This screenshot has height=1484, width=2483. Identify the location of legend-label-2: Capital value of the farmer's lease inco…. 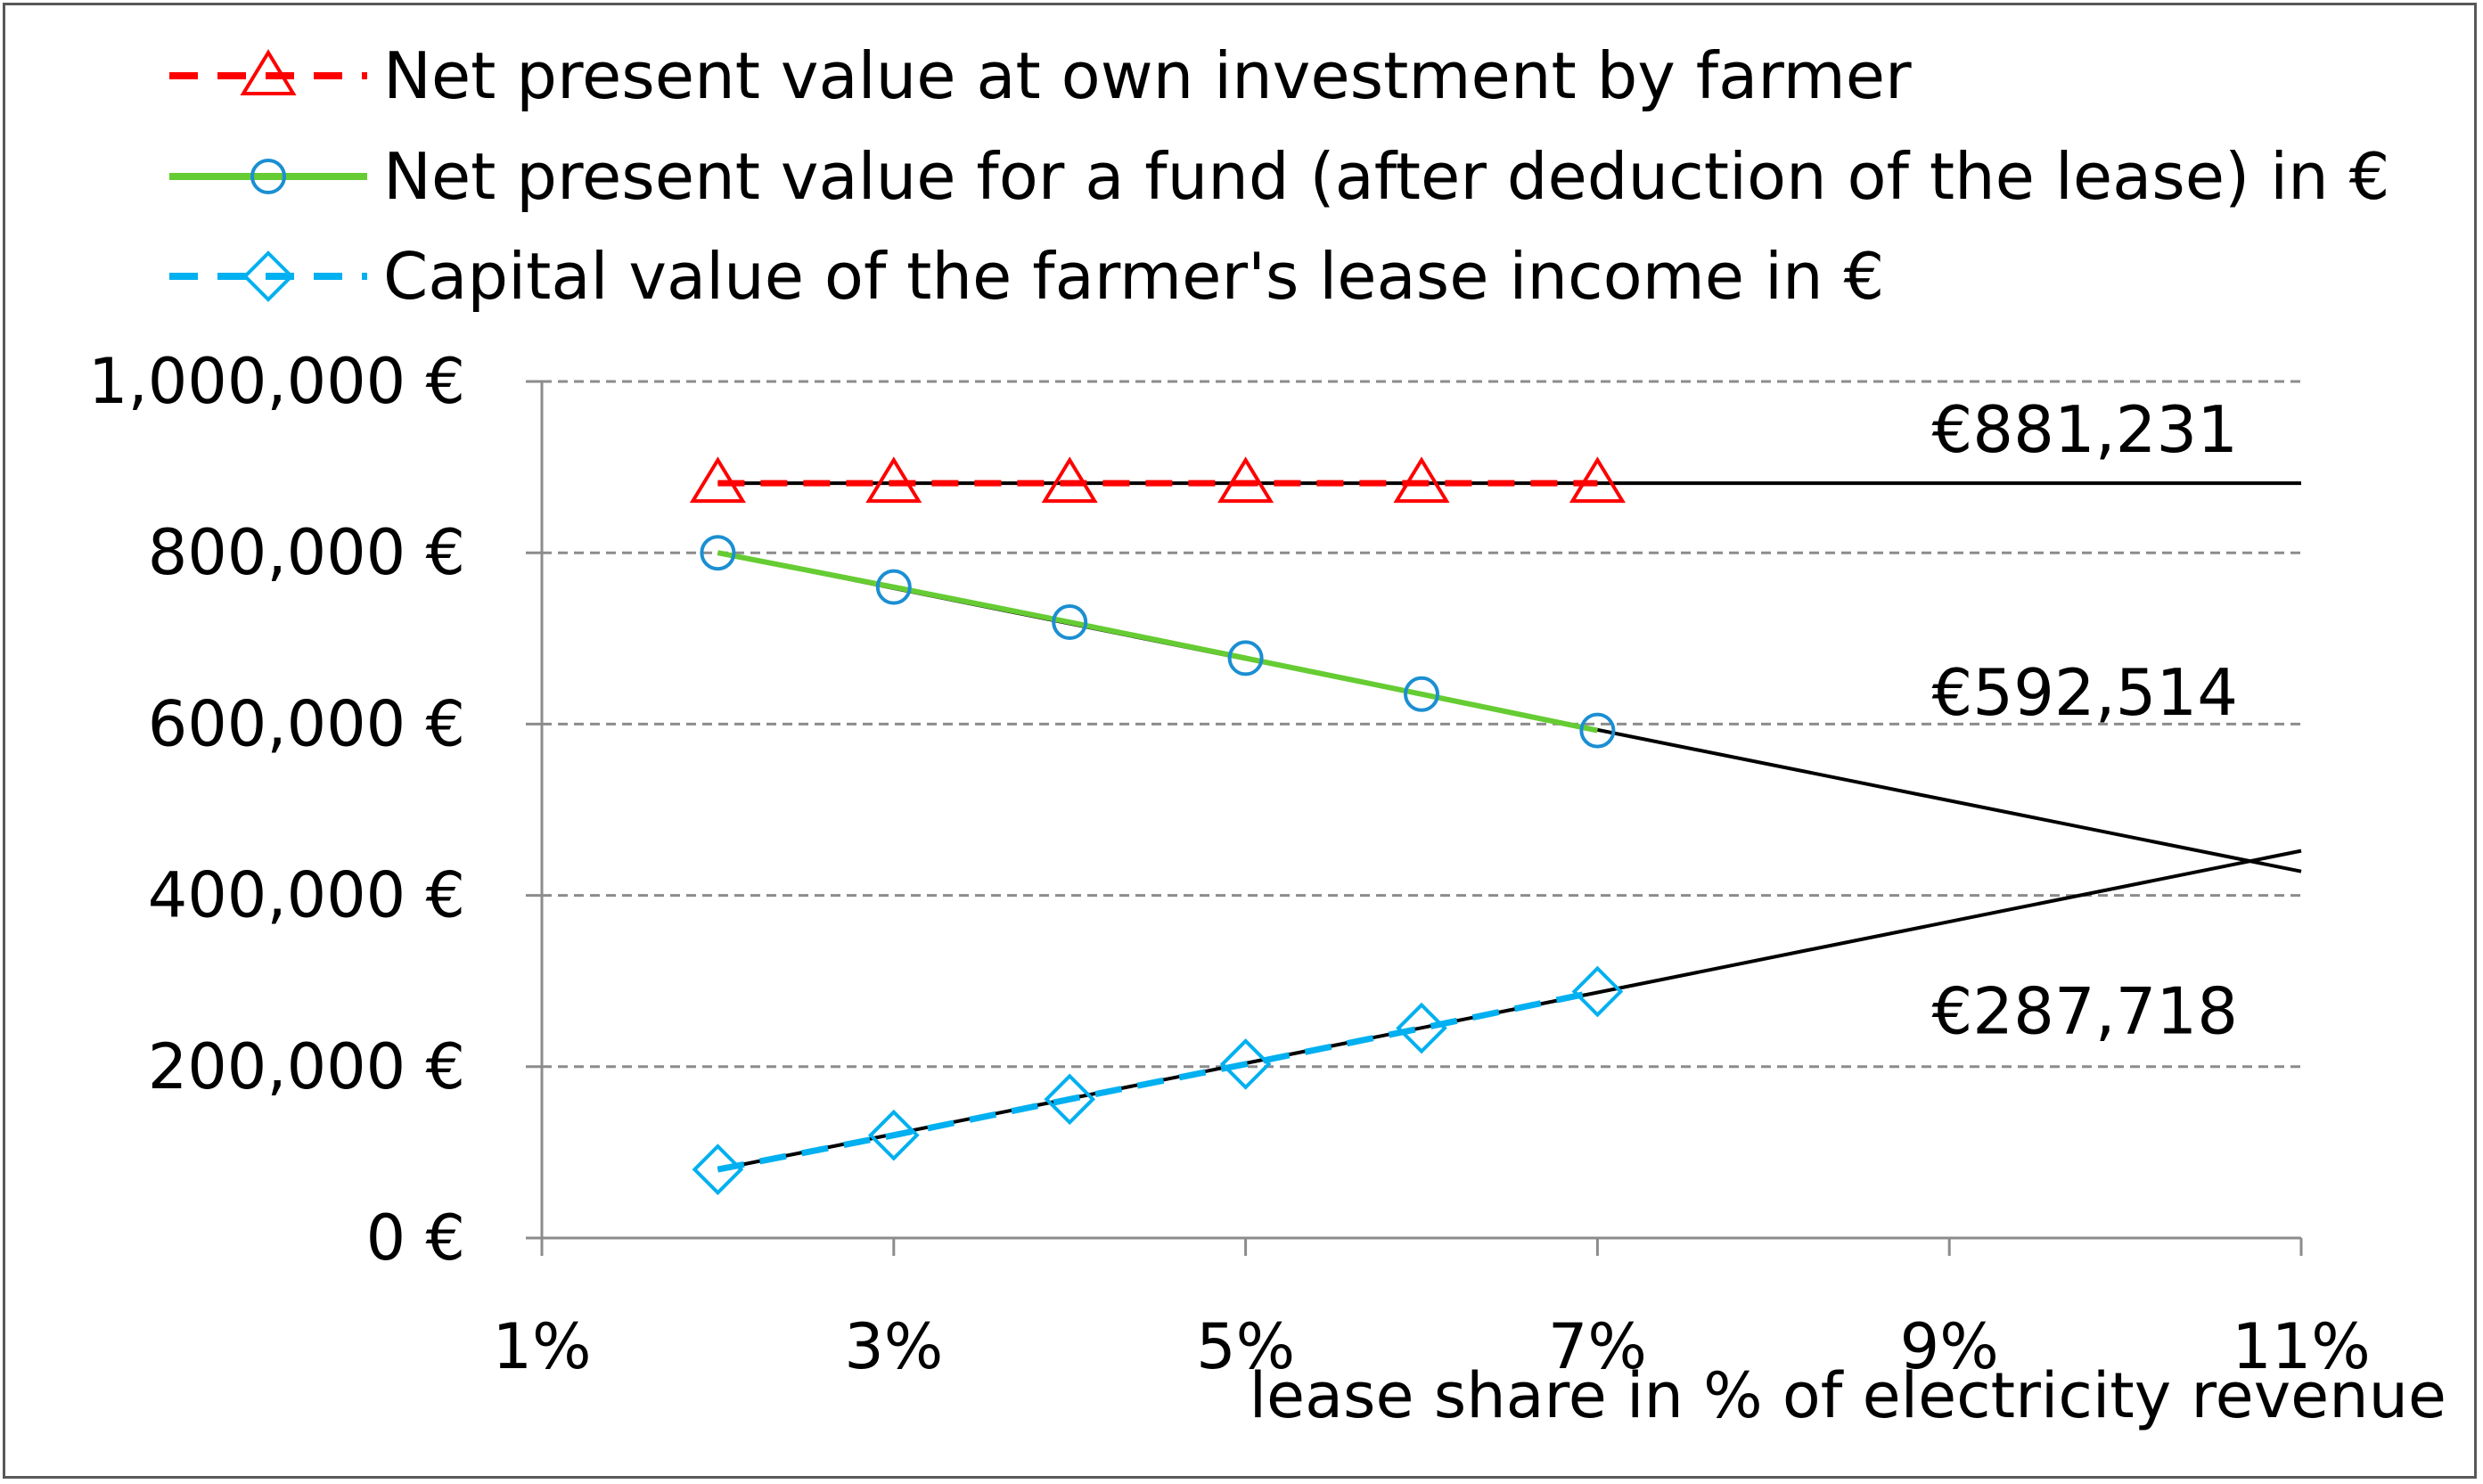
(1133, 276).